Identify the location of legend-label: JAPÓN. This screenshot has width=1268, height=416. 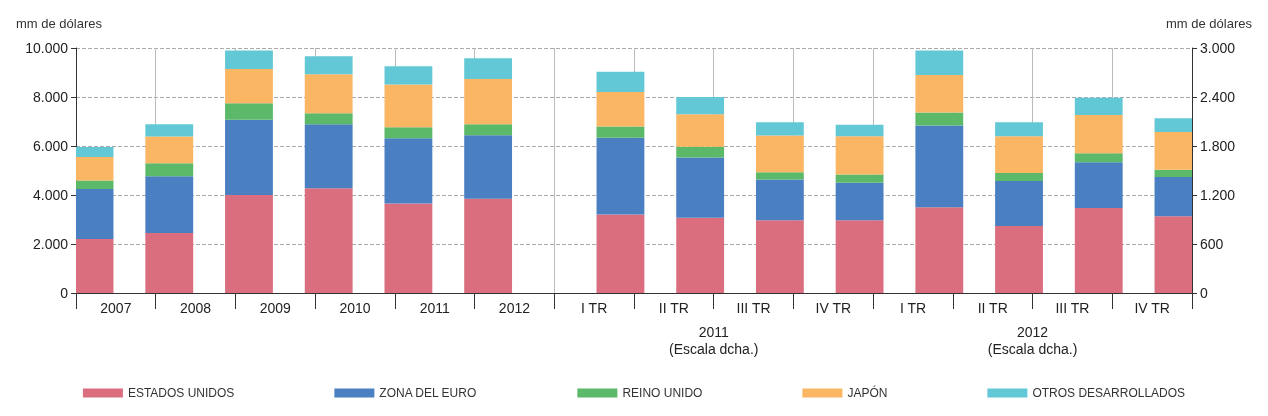
(867, 392).